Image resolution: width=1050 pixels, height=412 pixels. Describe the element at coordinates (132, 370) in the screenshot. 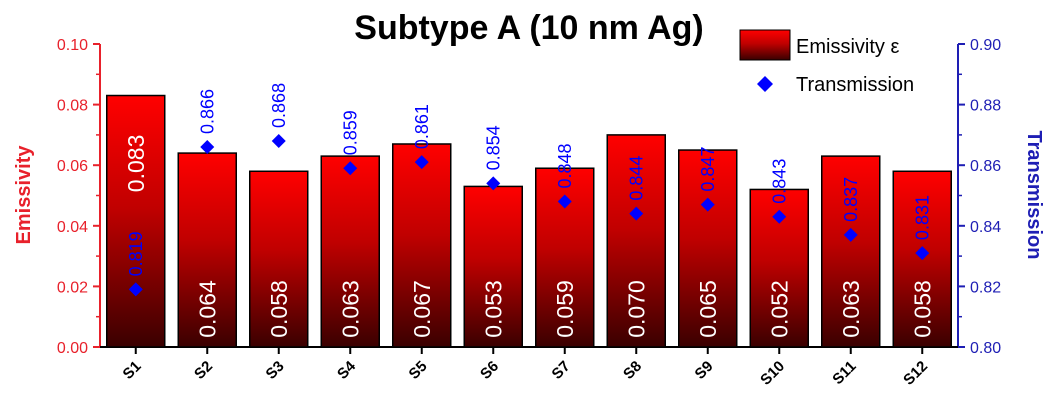

I see `x-tick-label: S1` at that location.